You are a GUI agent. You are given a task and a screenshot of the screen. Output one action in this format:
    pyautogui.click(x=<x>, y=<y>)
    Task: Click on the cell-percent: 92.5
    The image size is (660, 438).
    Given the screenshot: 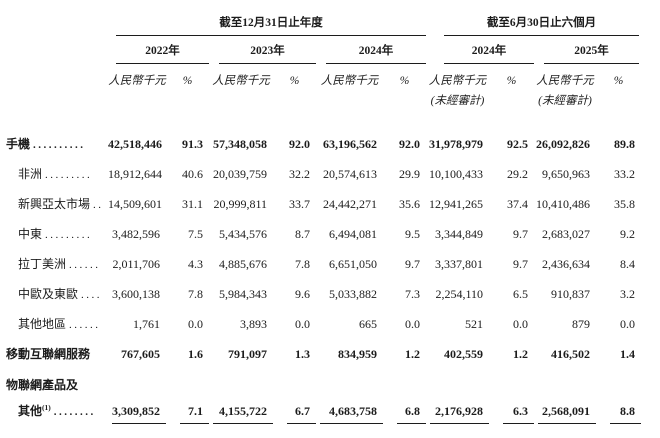 What is the action you would take?
    pyautogui.click(x=517, y=144)
    